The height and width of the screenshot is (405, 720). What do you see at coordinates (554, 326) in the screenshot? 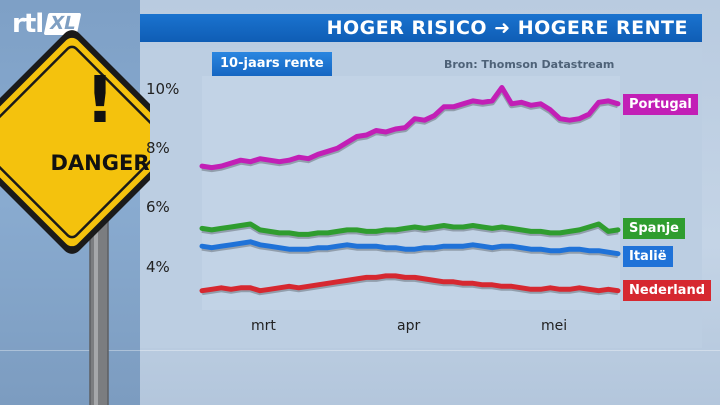
I see `x-tick-label: mei` at bounding box center [554, 326].